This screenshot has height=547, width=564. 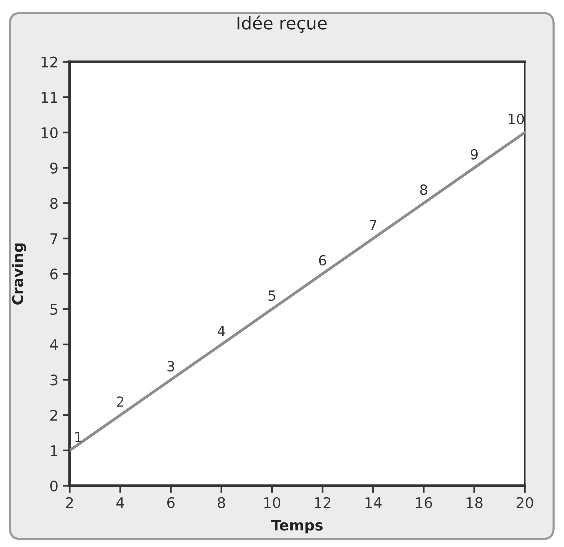 I want to click on y-tick-label: 5, so click(x=54, y=310).